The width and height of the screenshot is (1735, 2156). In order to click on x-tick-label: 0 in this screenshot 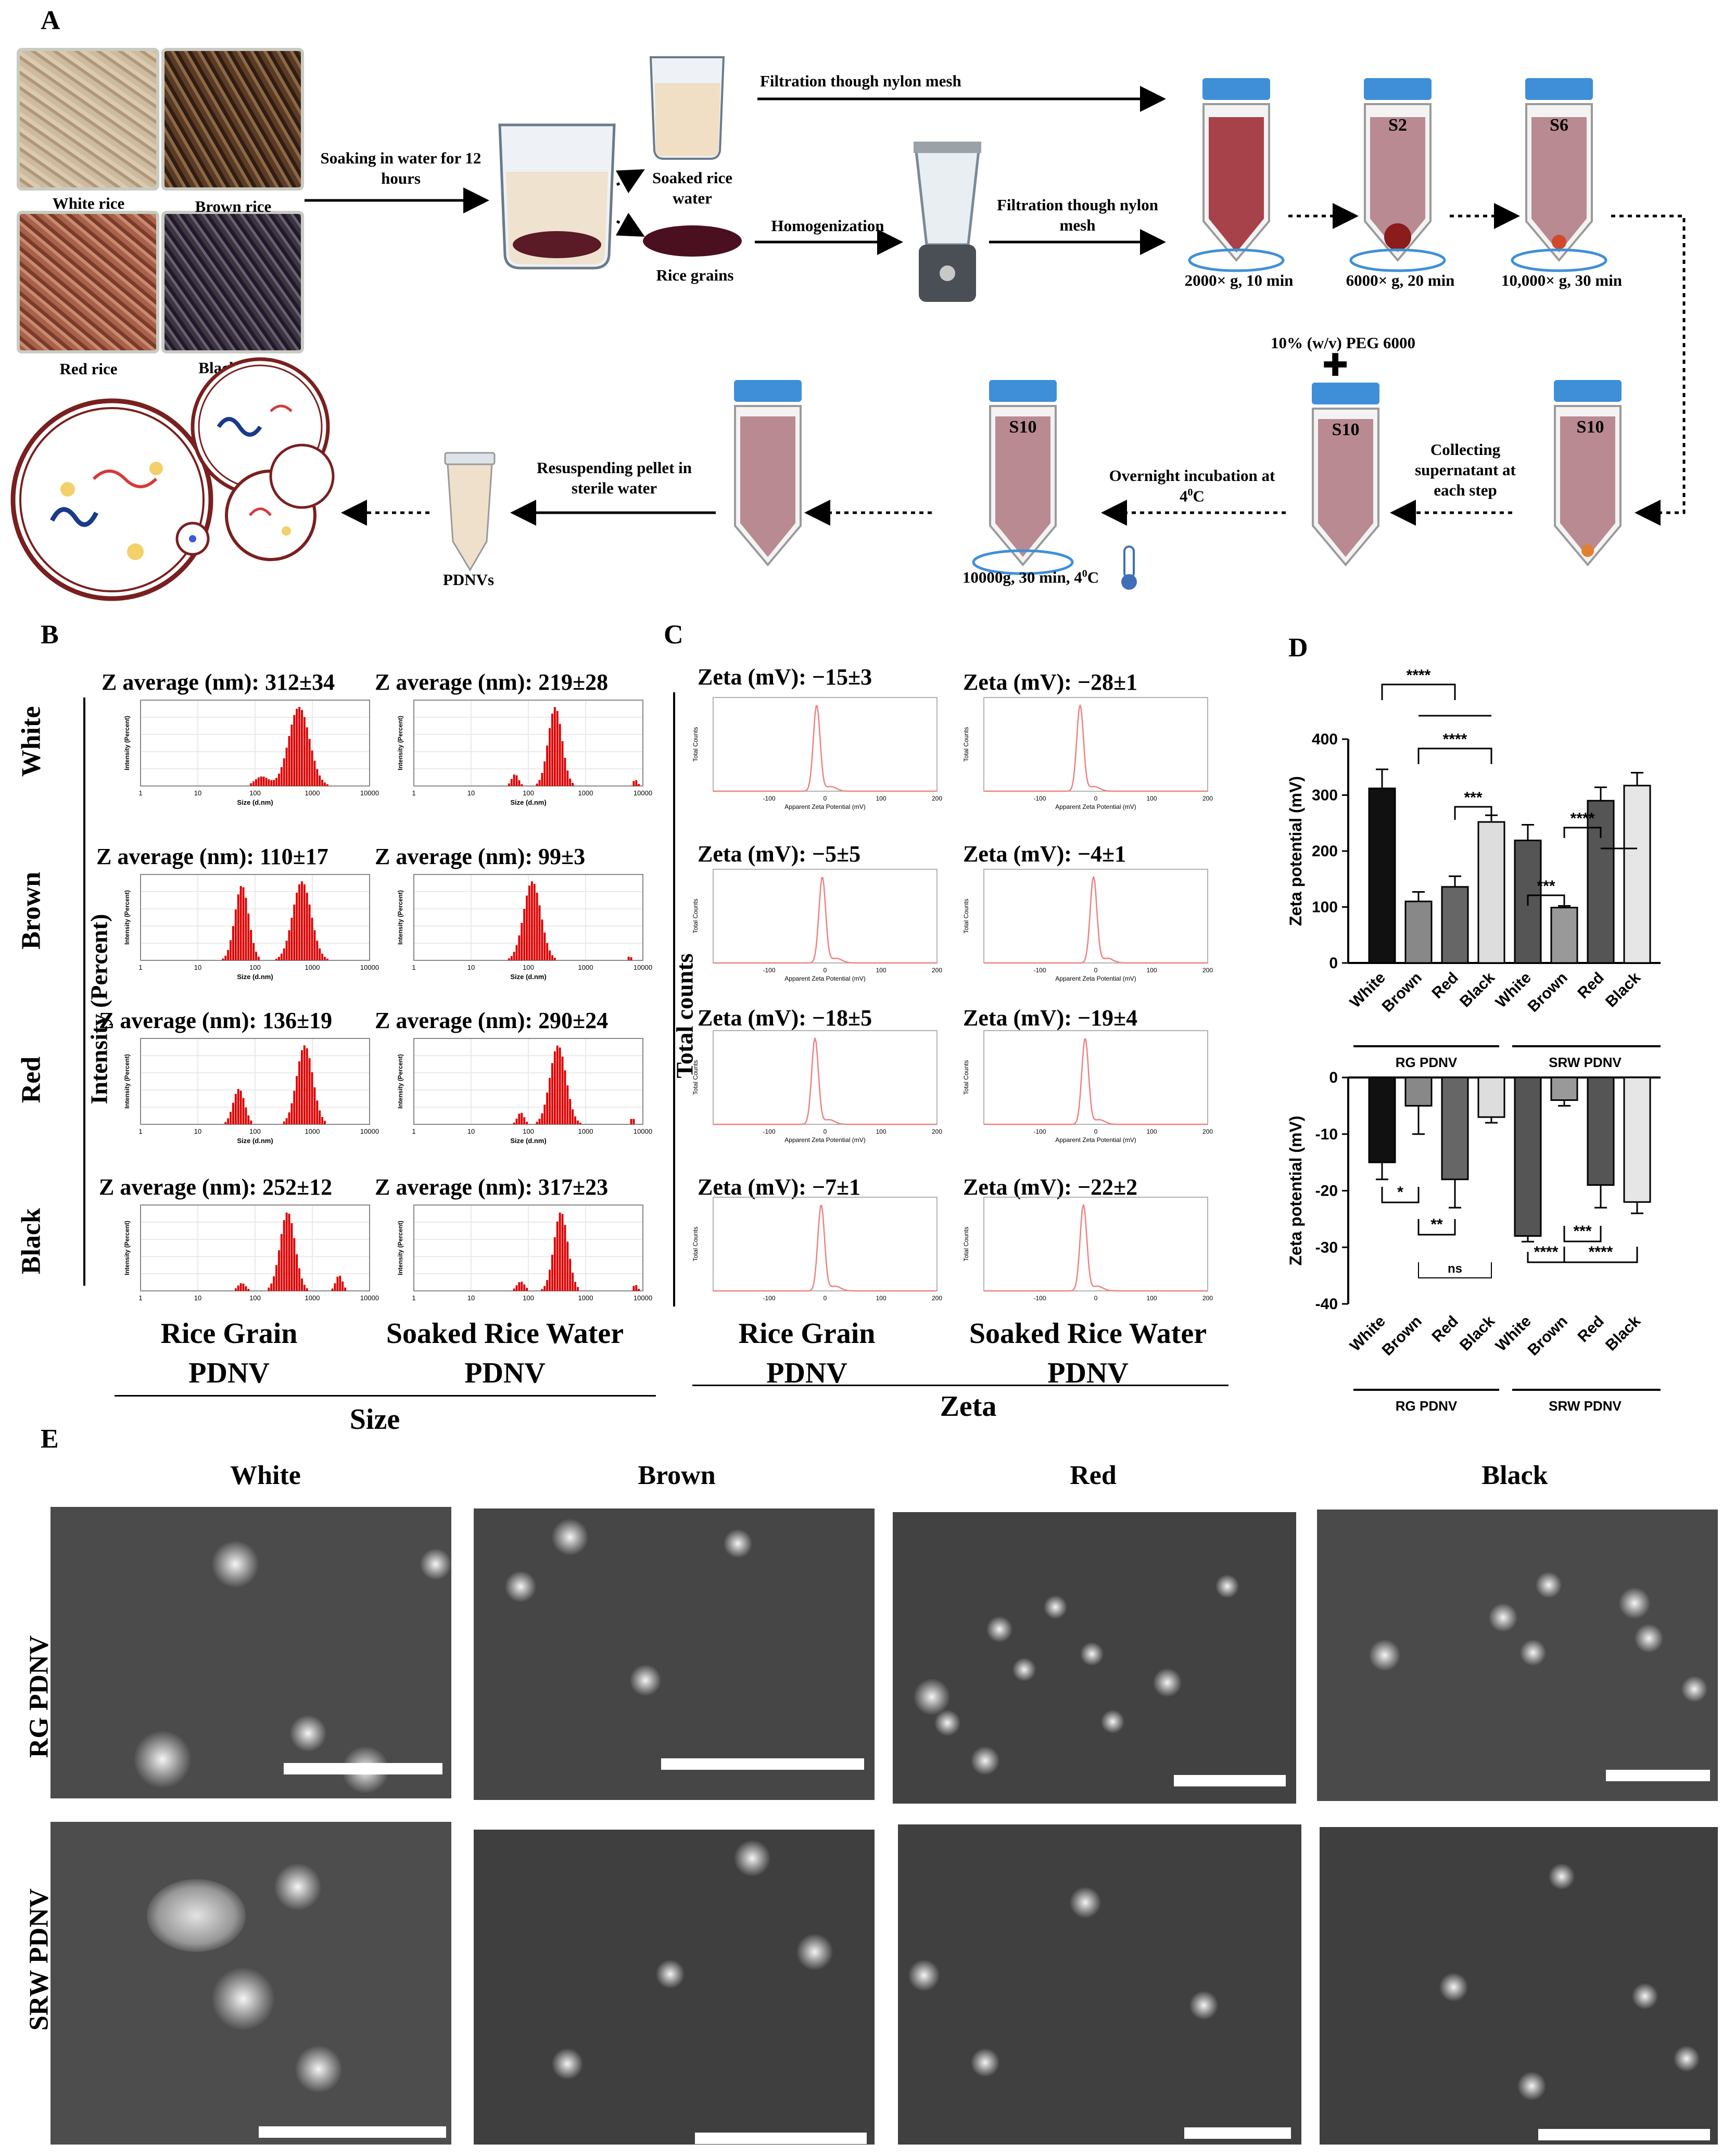, I will do `click(825, 798)`.